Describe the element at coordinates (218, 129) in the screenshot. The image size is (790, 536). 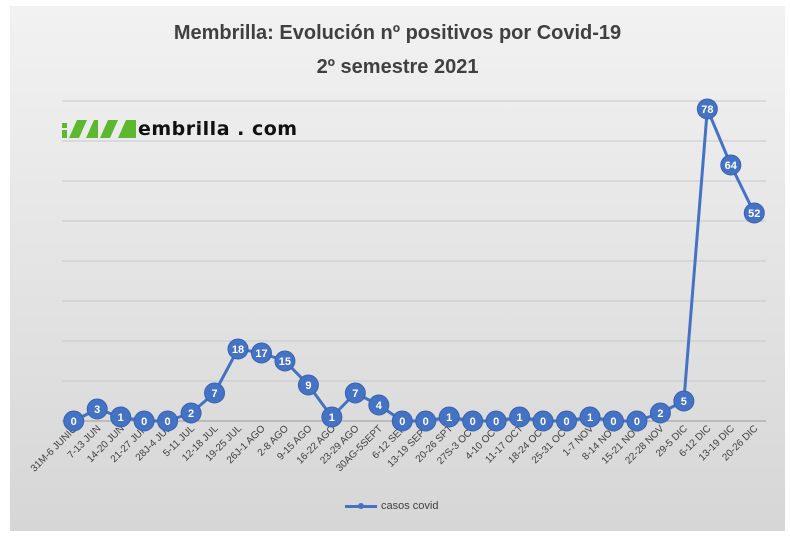
I see `logo-text: embrilla . com` at that location.